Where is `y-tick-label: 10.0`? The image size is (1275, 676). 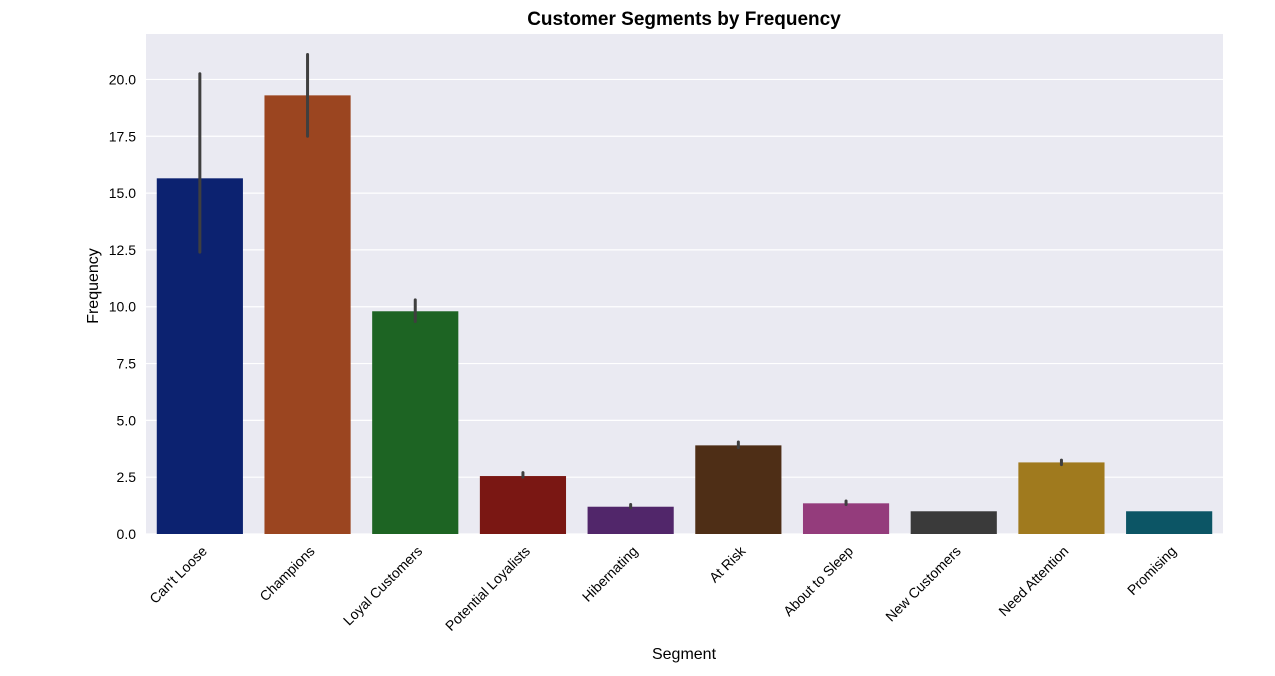
y-tick-label: 10.0 is located at coordinates (122, 307).